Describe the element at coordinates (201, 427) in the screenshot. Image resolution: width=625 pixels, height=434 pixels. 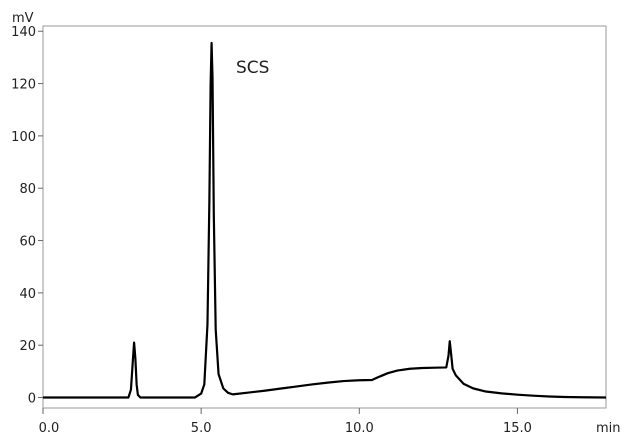
I see `x-tick-label: 5.0` at that location.